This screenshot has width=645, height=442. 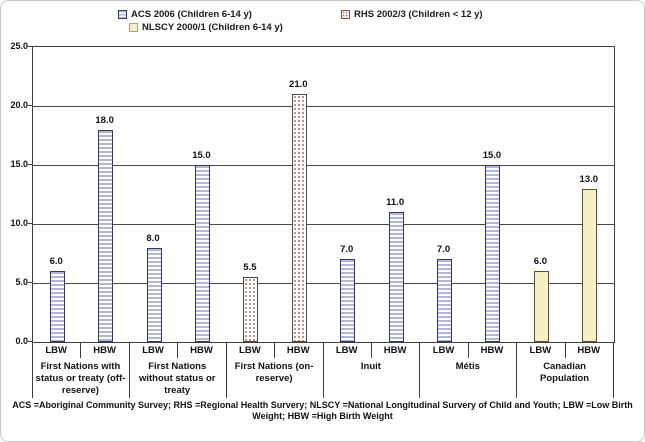 I want to click on group-label: Inuit, so click(x=370, y=366).